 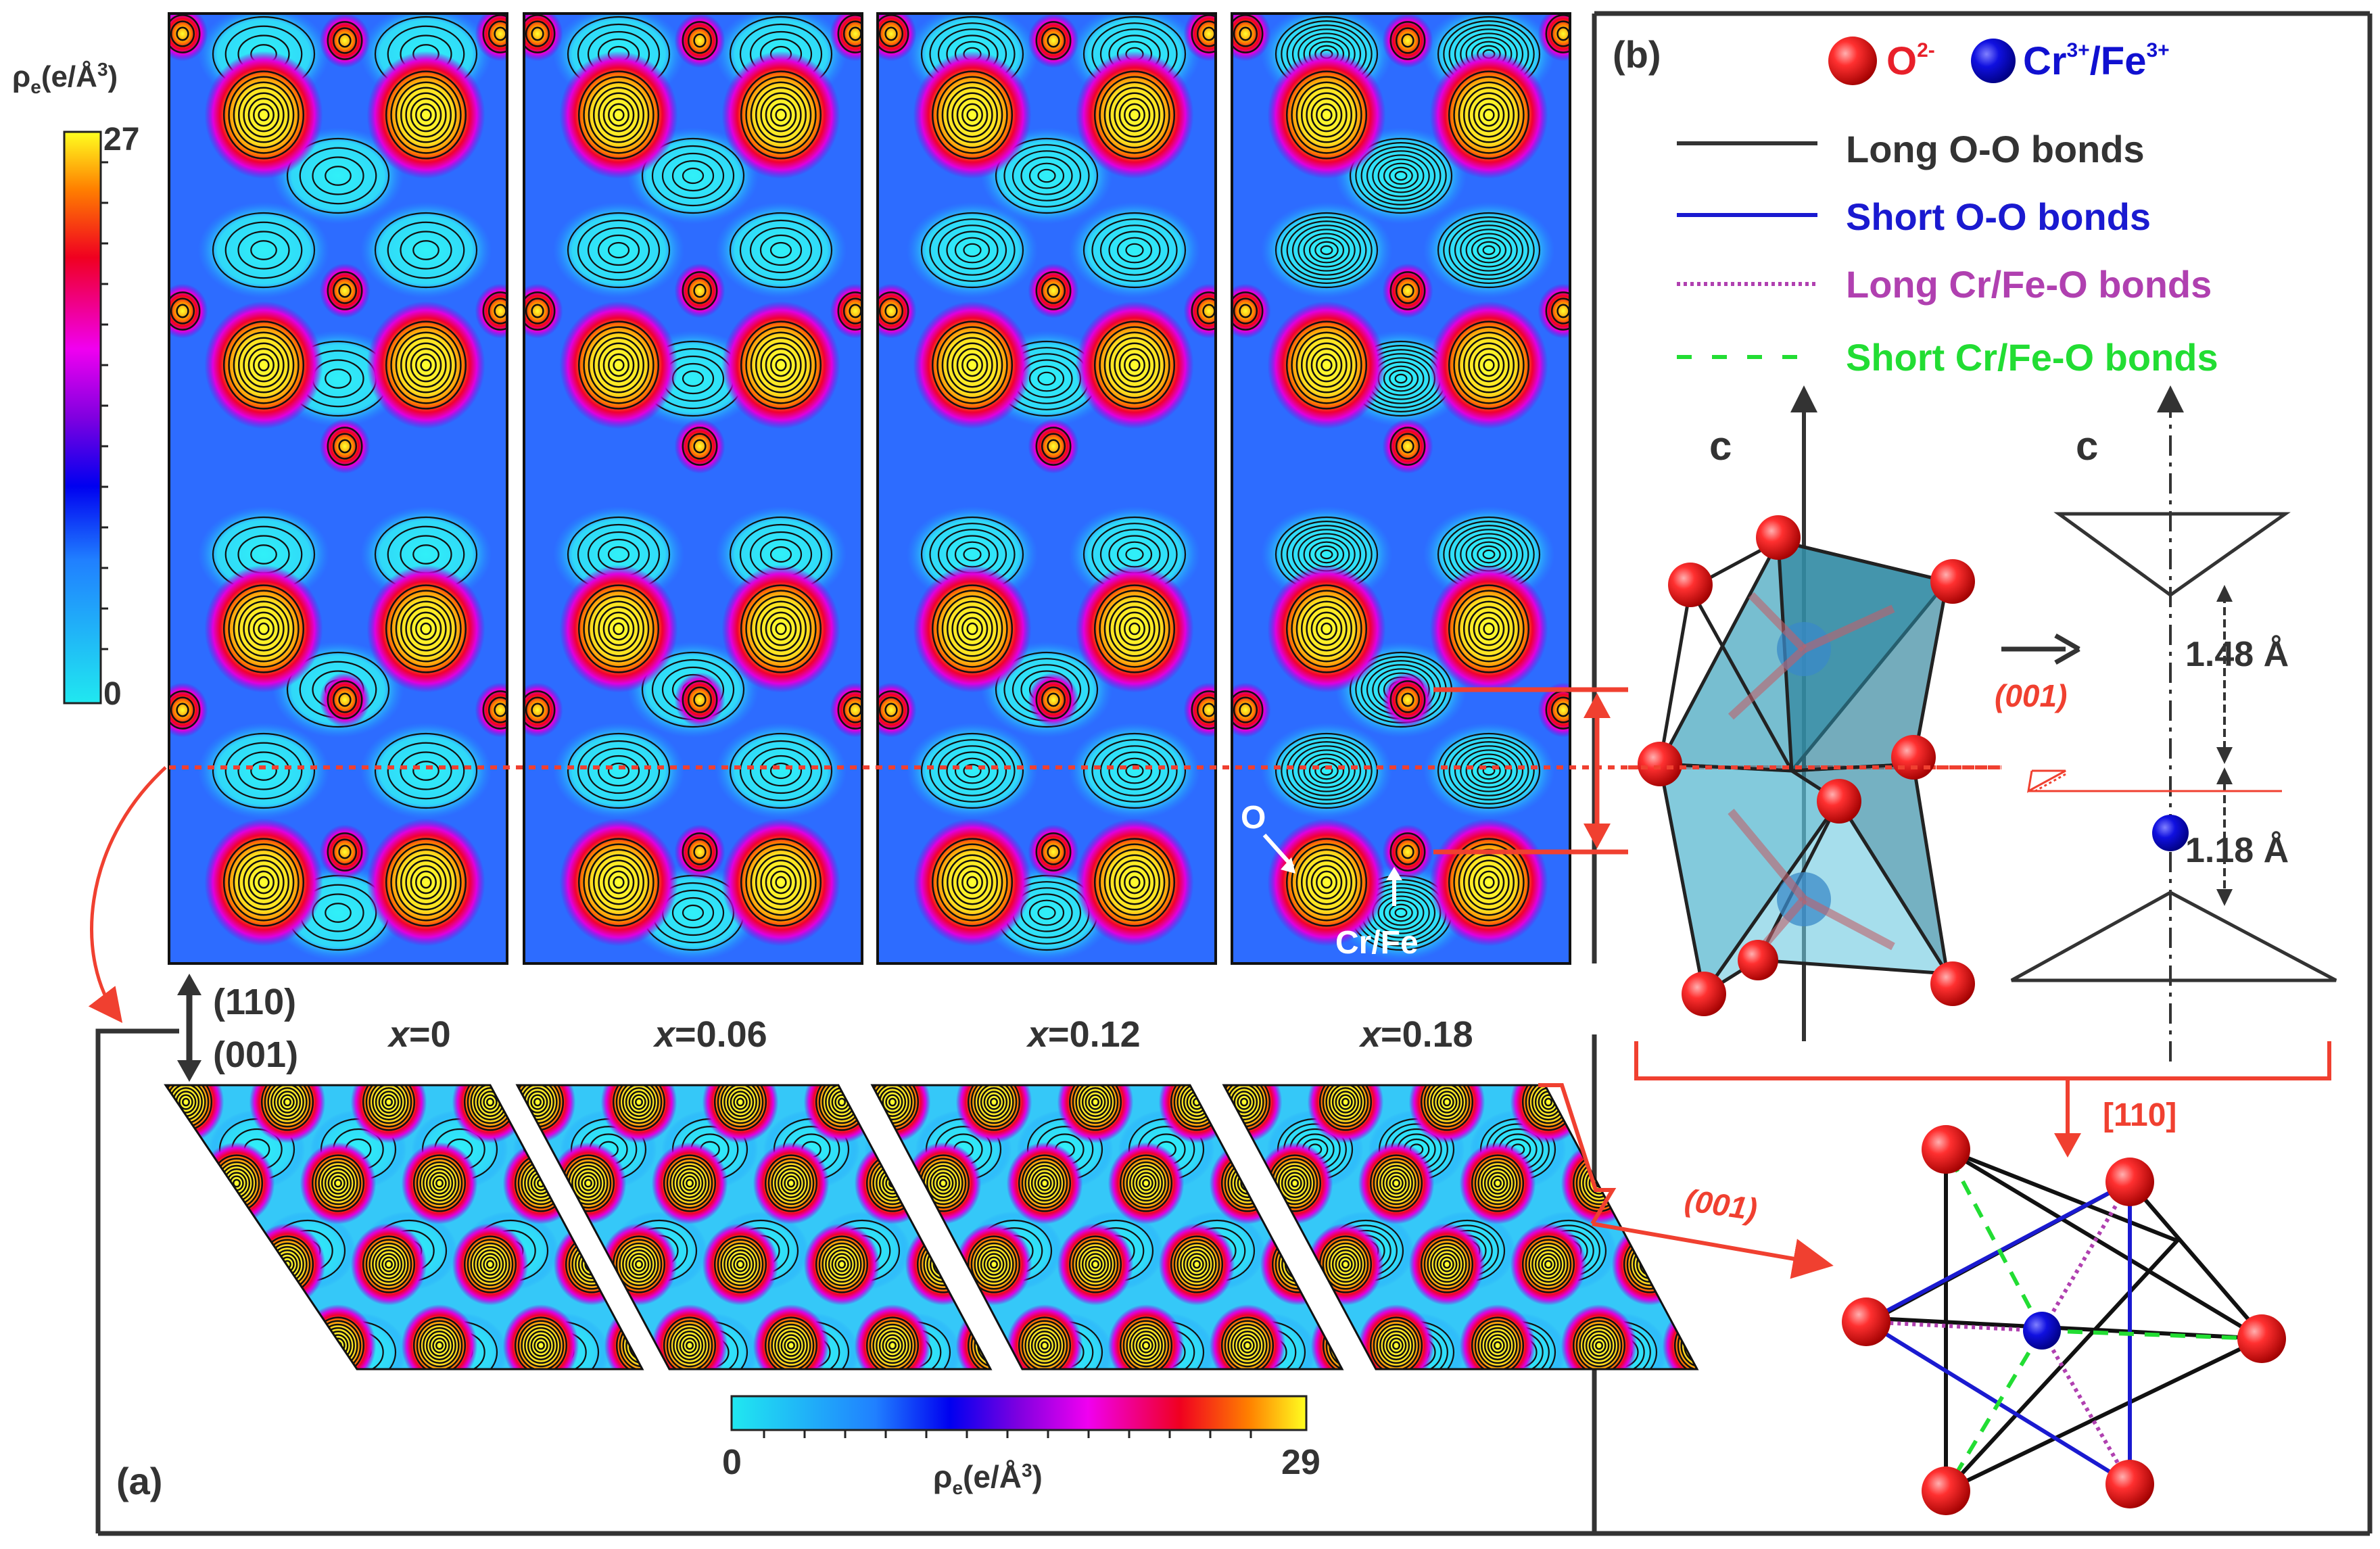 I want to click on vertical-colorbar-title: ρe(e/Å3), so click(x=65, y=78).